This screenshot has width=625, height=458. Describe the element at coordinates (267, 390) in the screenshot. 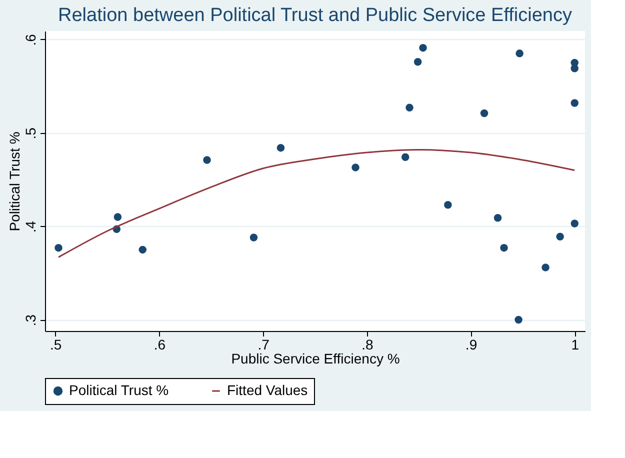

I see `legend-label: Fitted Values` at that location.